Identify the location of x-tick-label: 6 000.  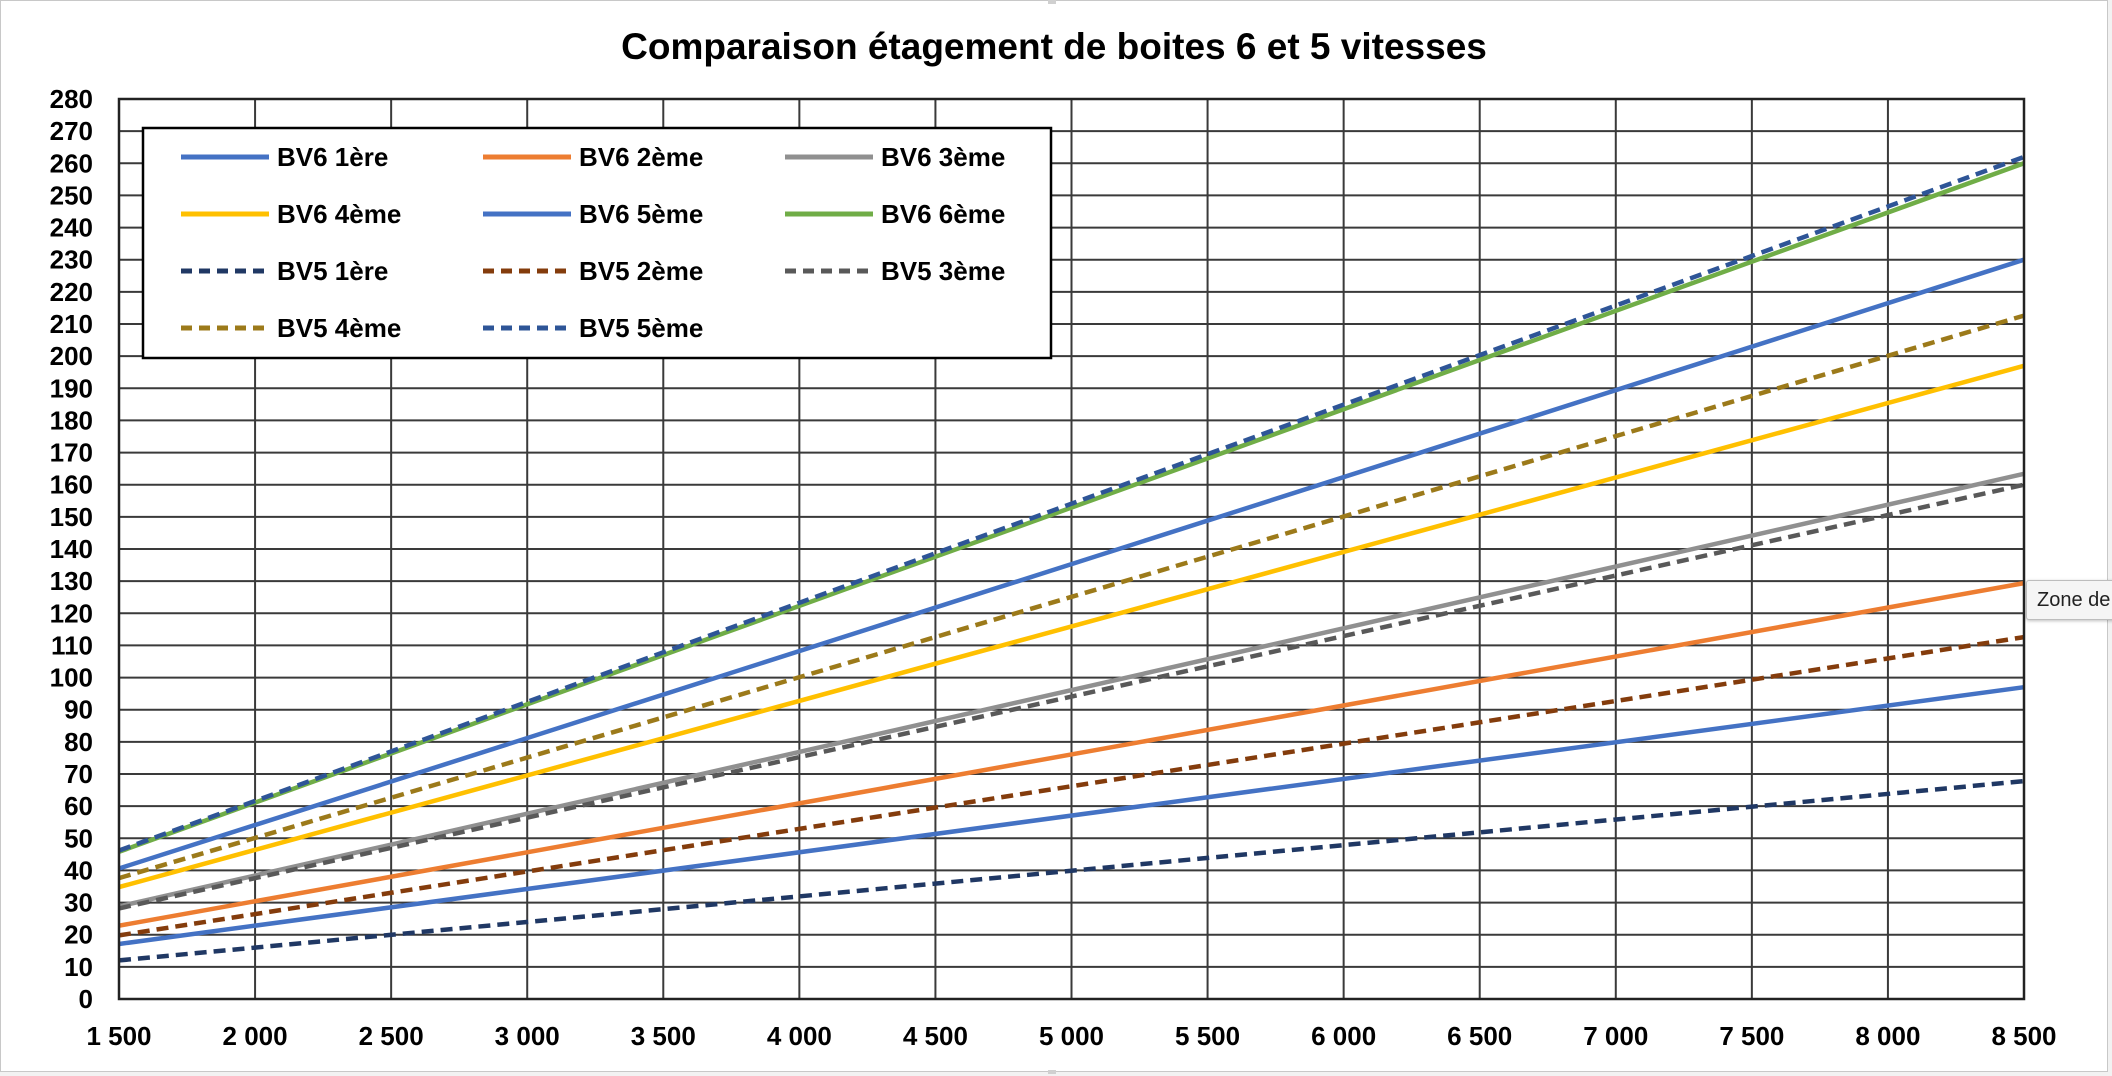
(1343, 1036).